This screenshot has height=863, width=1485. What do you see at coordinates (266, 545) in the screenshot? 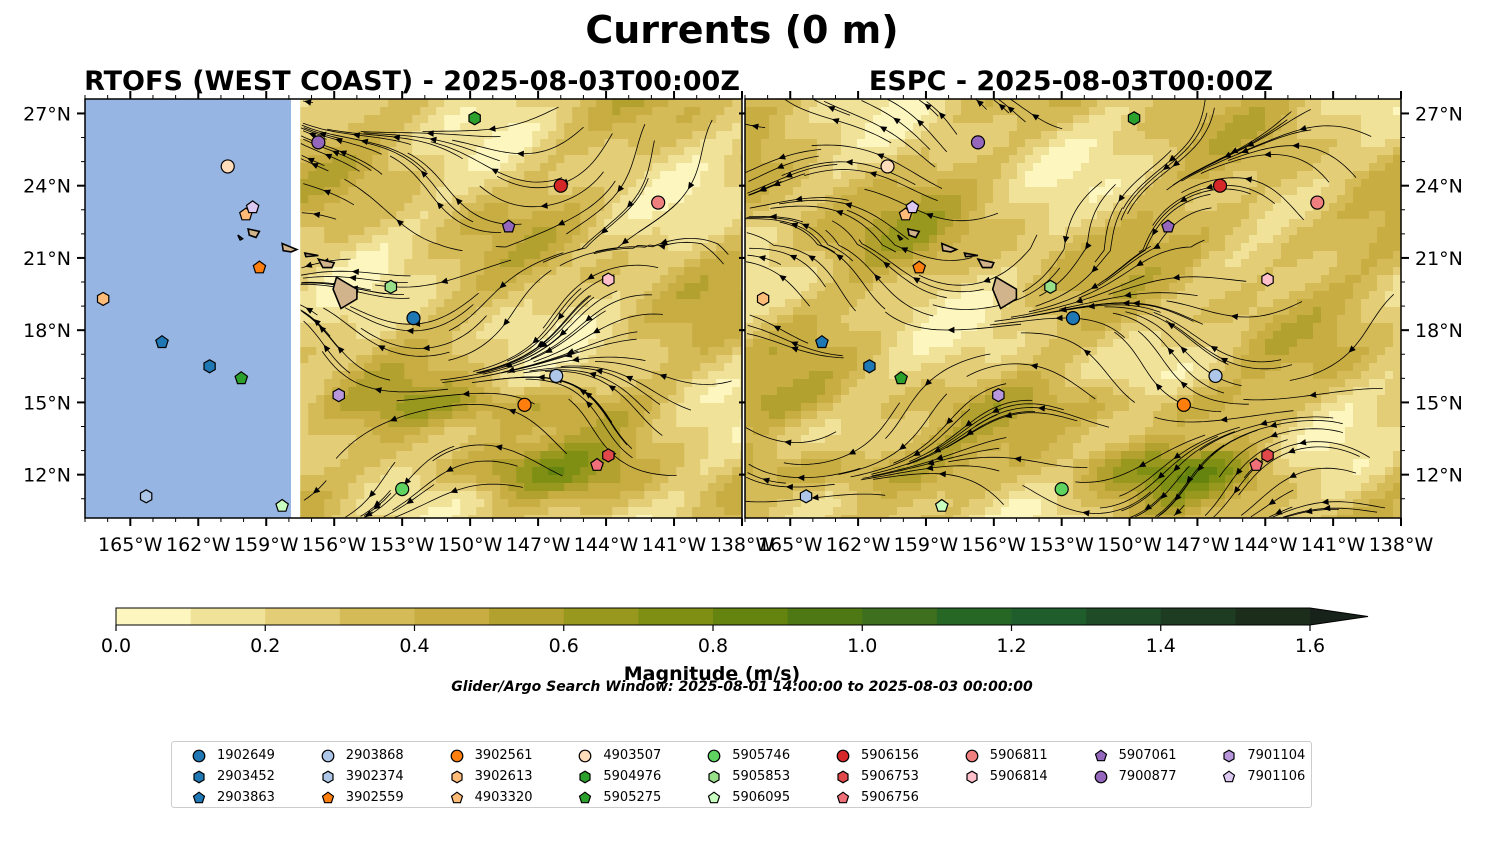
I see `lon-tick-label: 159°W` at bounding box center [266, 545].